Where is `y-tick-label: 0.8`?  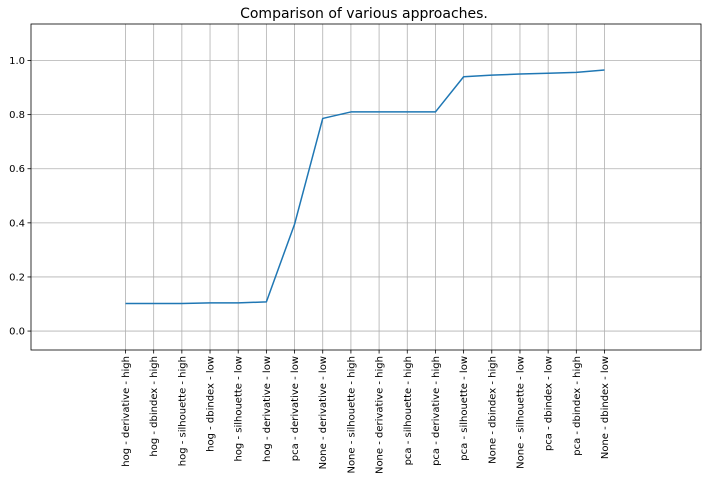
y-tick-label: 0.8 is located at coordinates (17, 115).